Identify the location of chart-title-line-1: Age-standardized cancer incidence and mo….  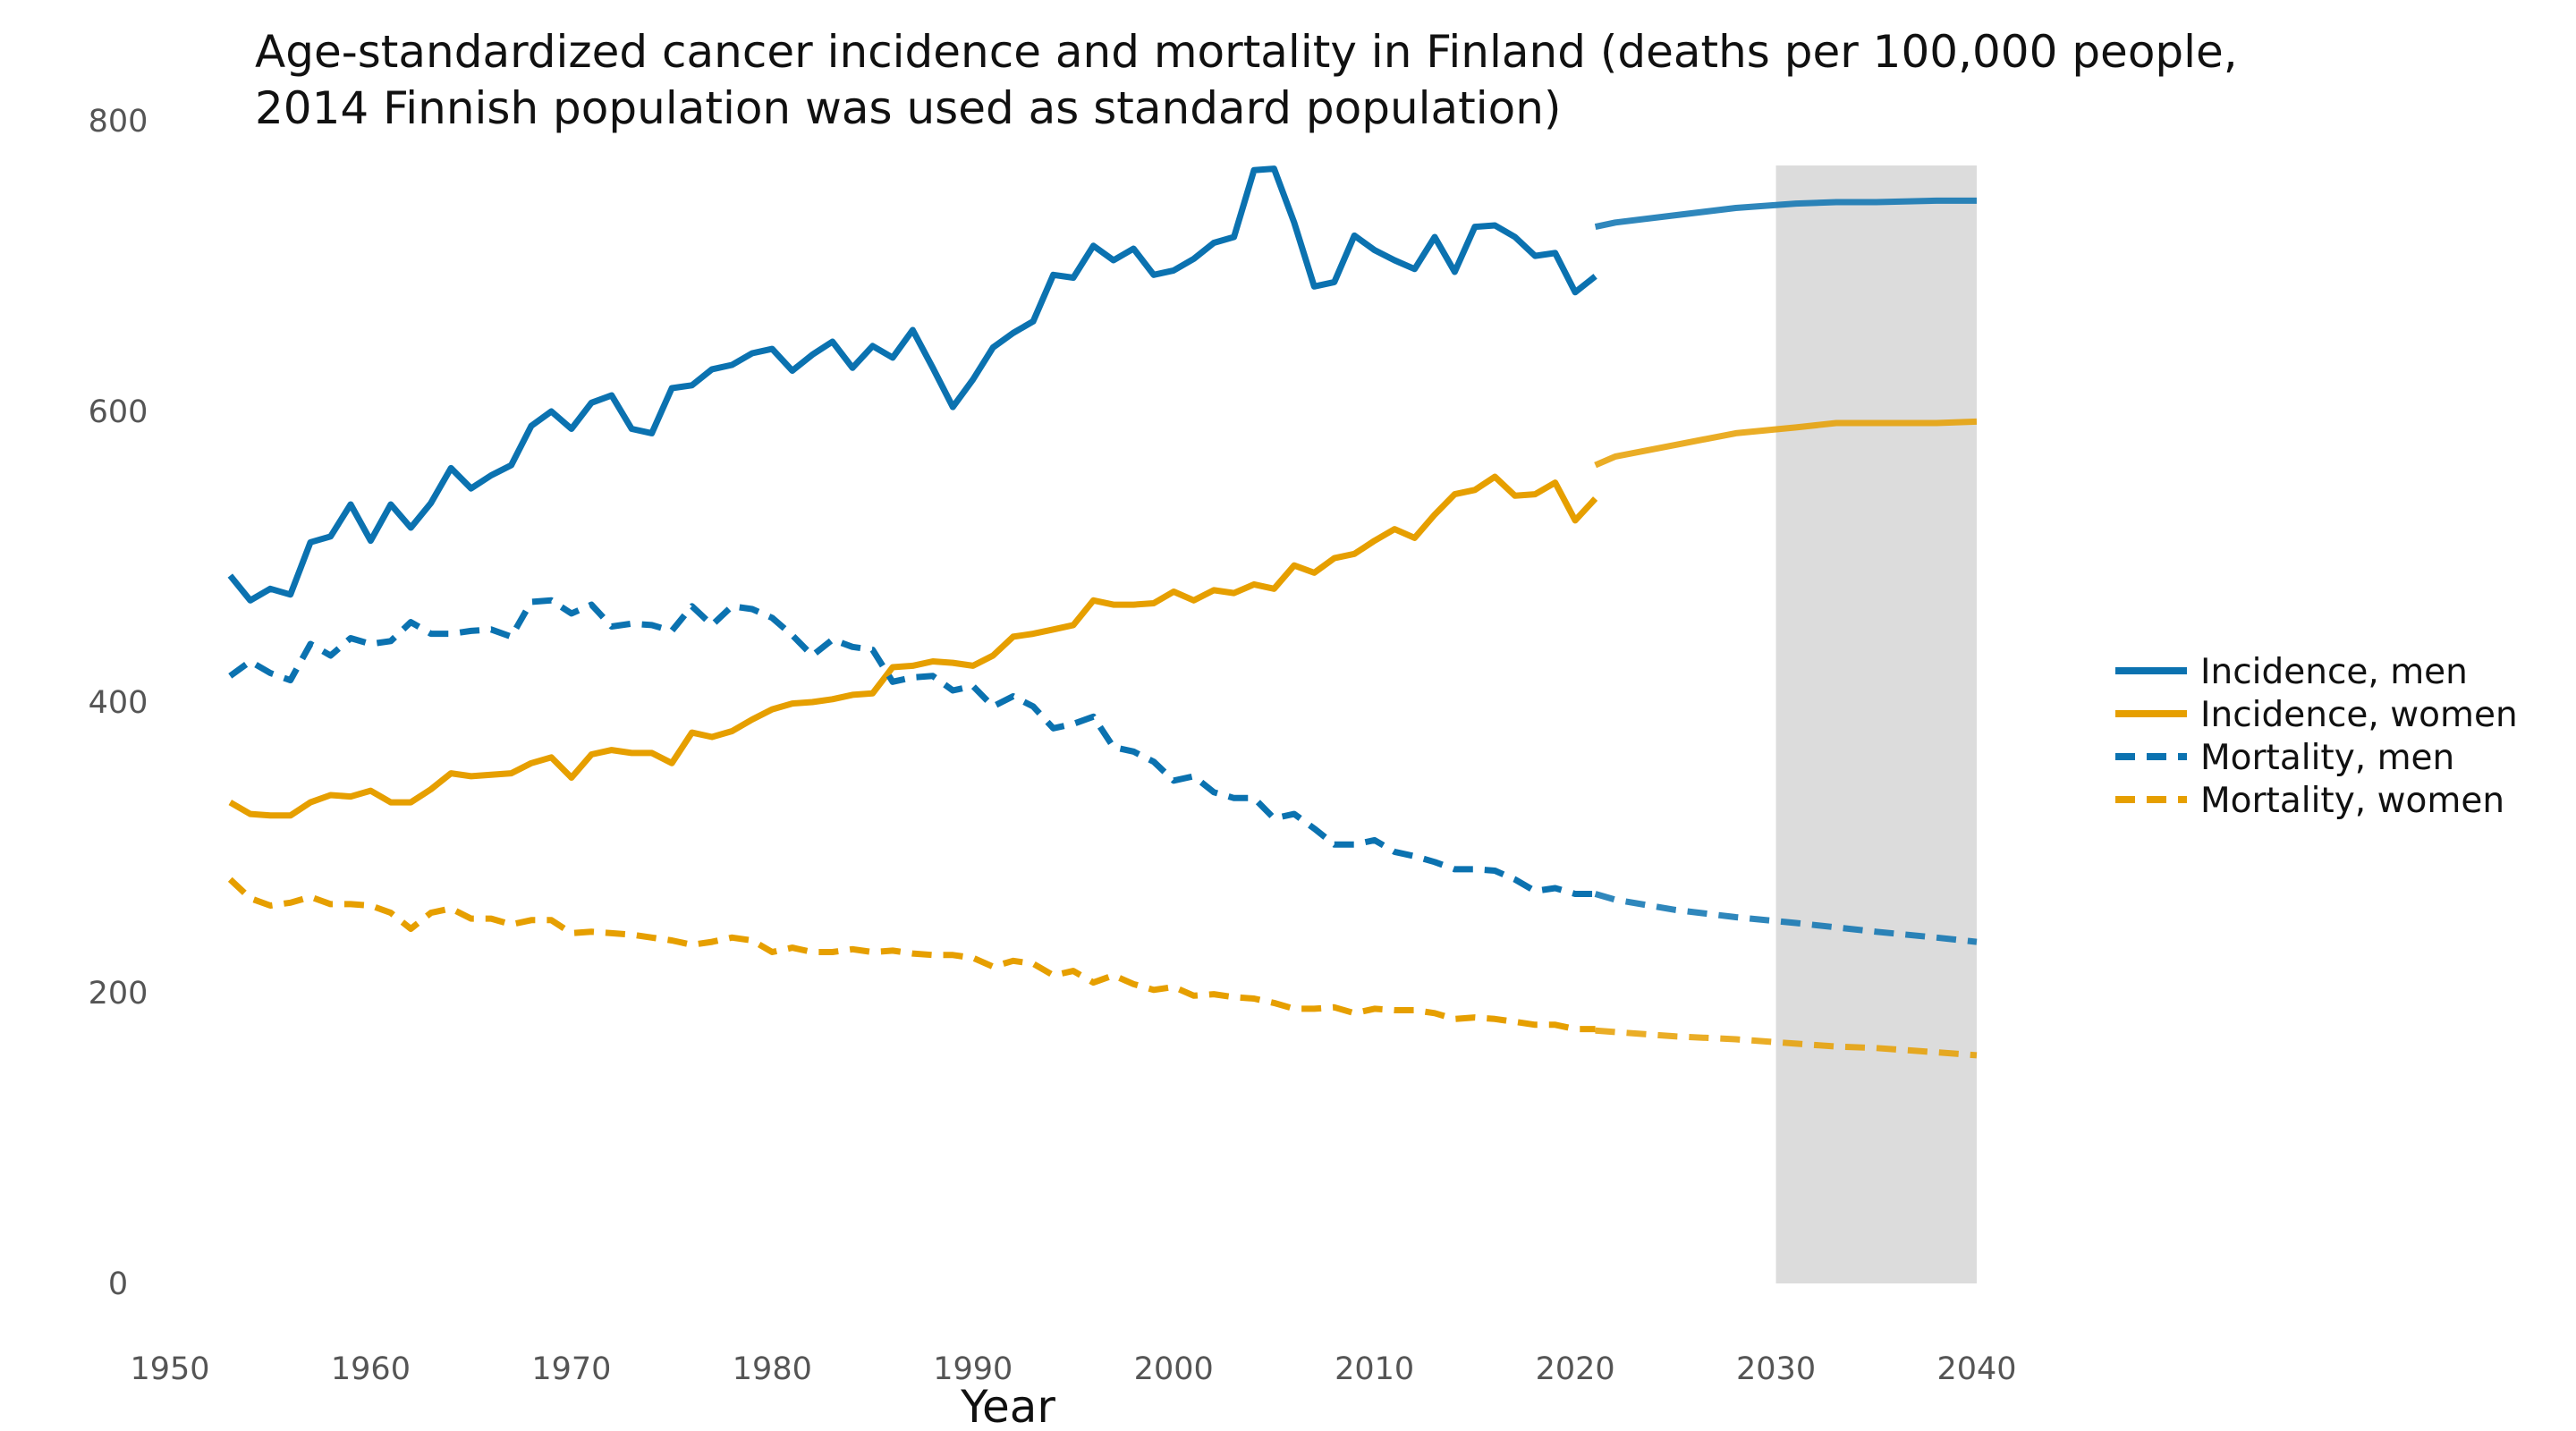
(1246, 52).